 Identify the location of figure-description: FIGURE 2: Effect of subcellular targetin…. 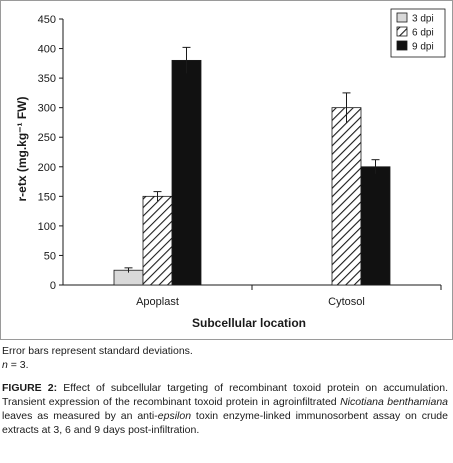
(225, 409).